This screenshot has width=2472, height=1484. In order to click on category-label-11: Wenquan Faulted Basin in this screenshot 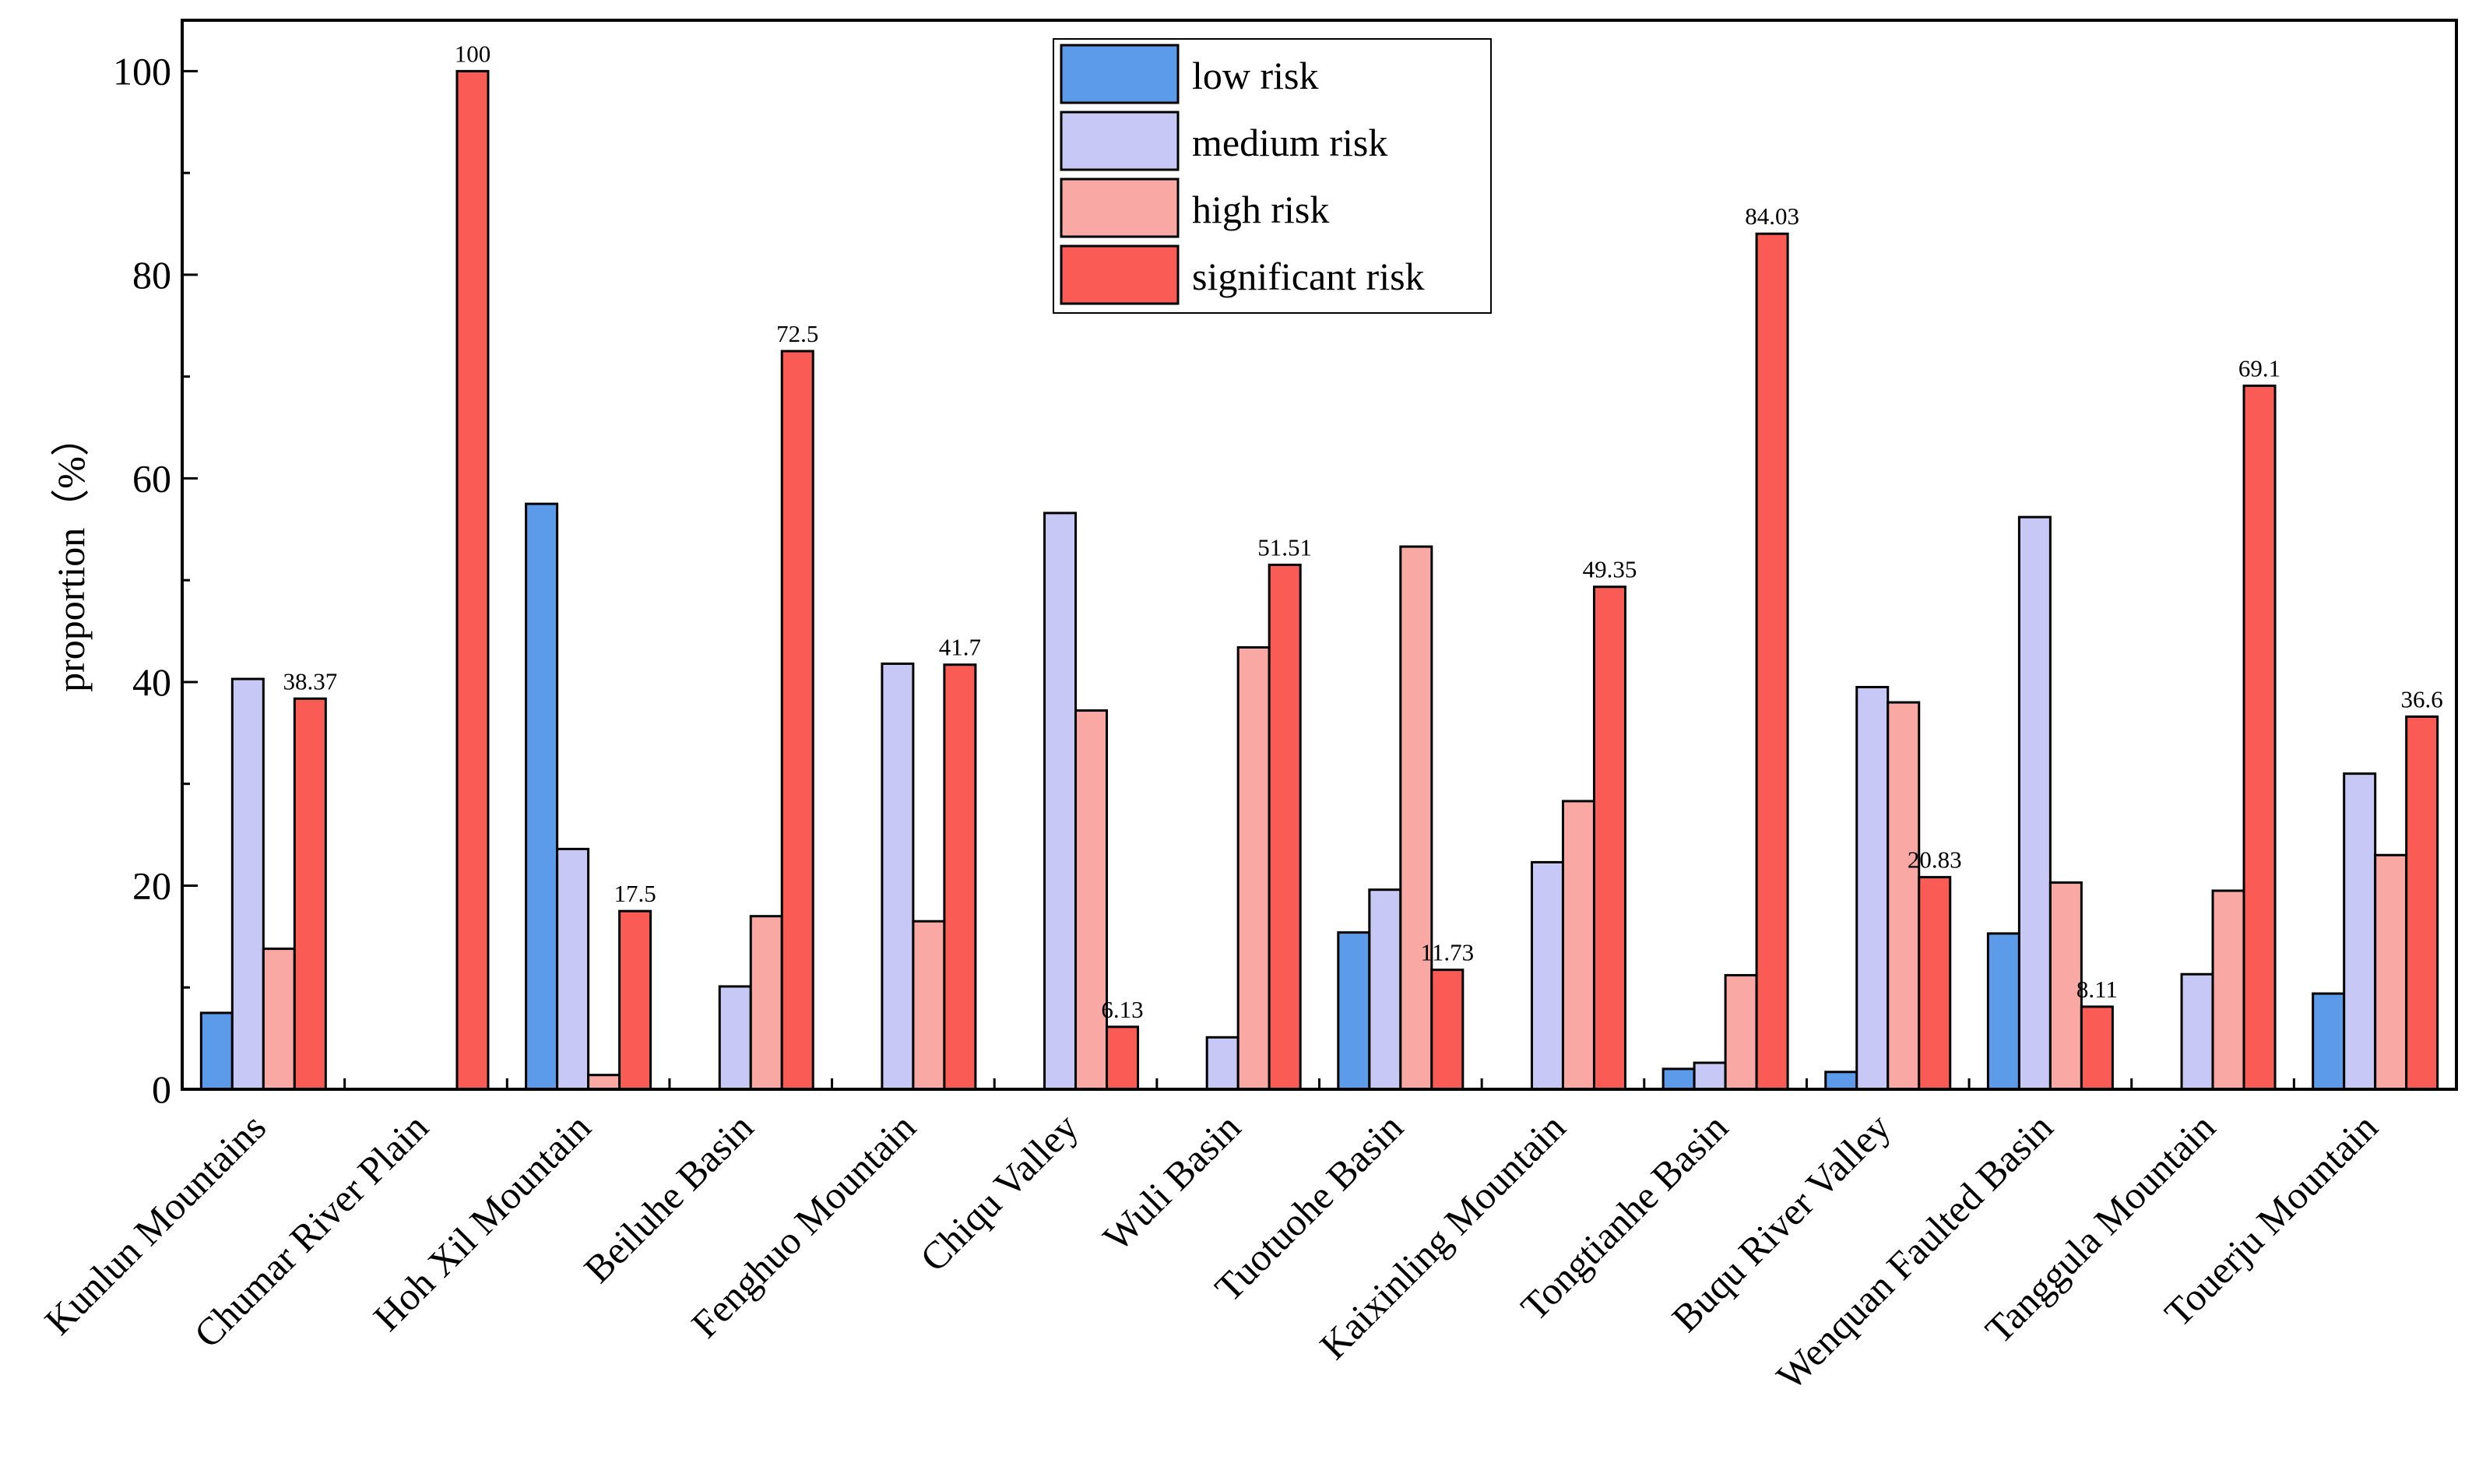, I will do `click(1915, 1252)`.